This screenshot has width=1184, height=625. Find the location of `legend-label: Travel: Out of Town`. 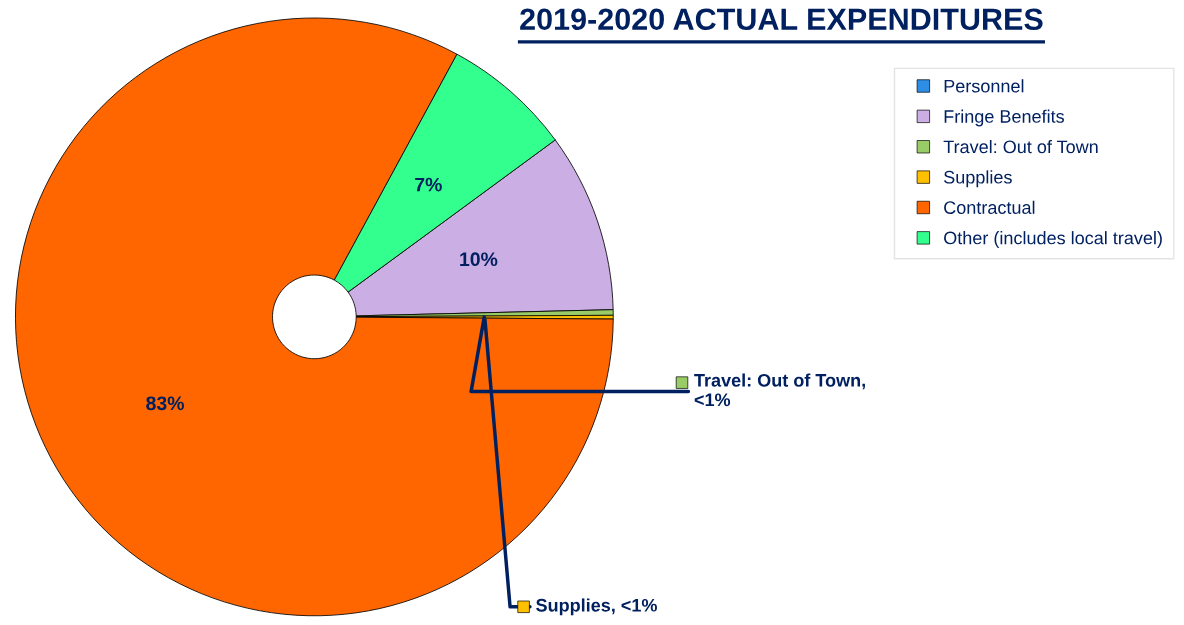

legend-label: Travel: Out of Town is located at coordinates (1020, 146).